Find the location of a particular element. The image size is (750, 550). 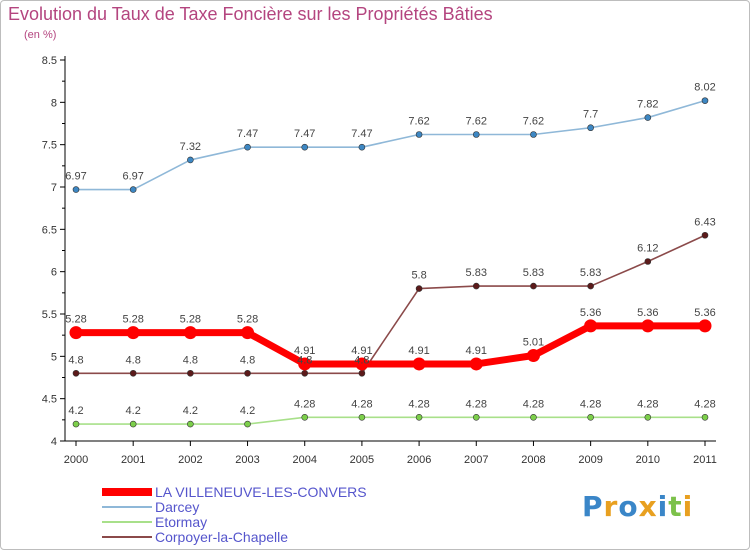

legend-label: Corpoyer-la-Chapelle is located at coordinates (221, 537).